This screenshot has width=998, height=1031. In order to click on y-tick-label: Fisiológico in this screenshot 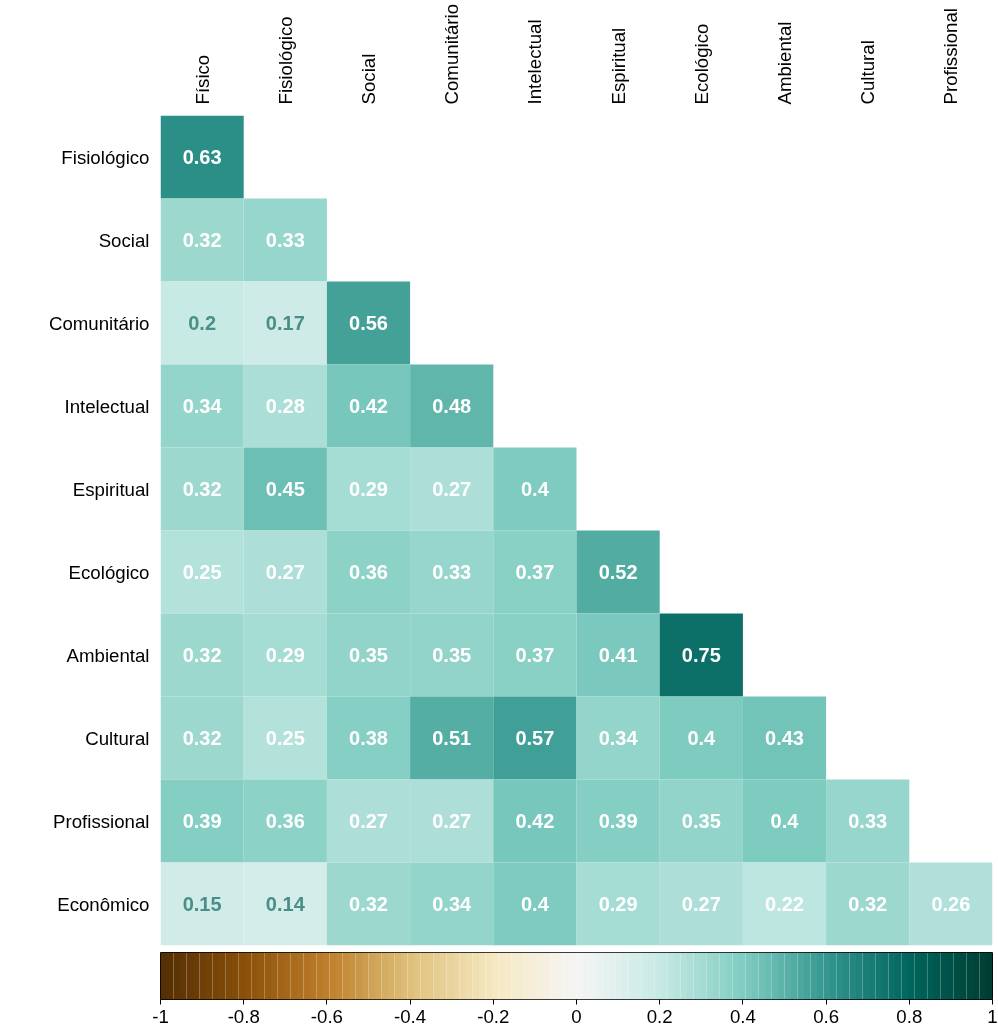, I will do `click(105, 157)`.